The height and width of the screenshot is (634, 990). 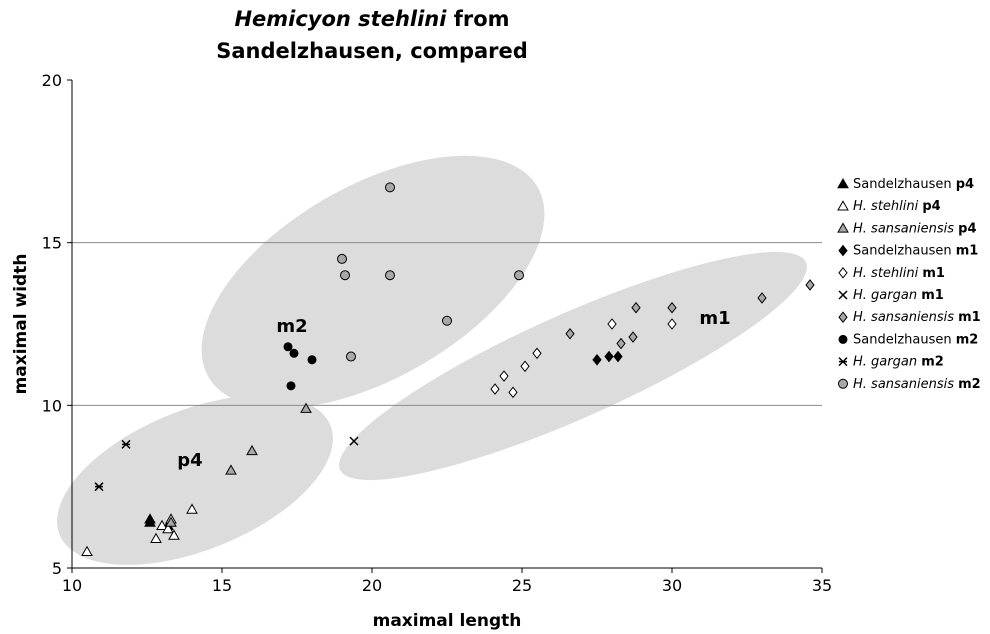 I want to click on x-tick-label: 10, so click(x=72, y=585).